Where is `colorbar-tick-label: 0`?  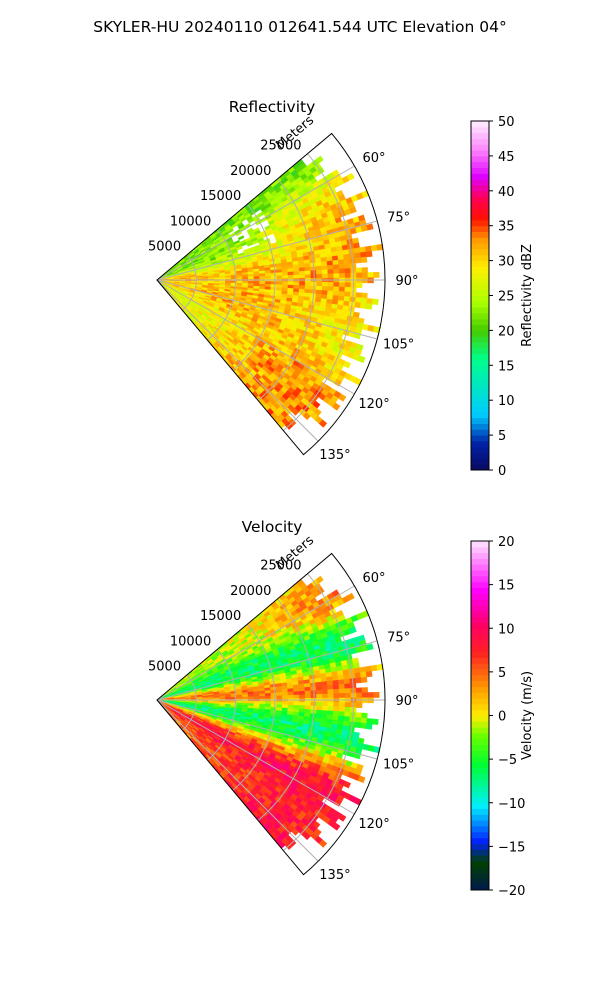 colorbar-tick-label: 0 is located at coordinates (502, 471).